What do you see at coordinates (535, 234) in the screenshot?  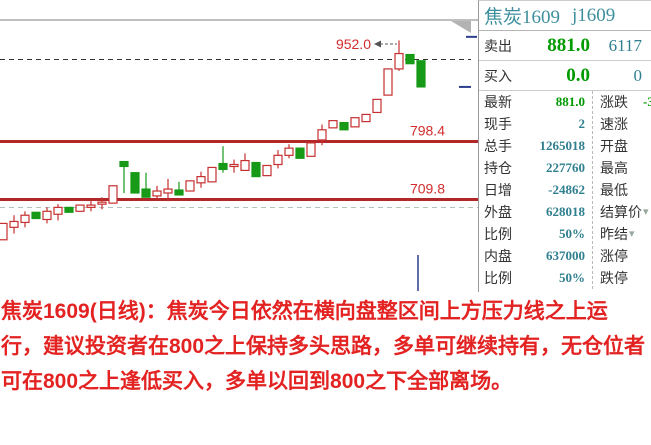 I see `stat-row-left-6: 比例 50%` at bounding box center [535, 234].